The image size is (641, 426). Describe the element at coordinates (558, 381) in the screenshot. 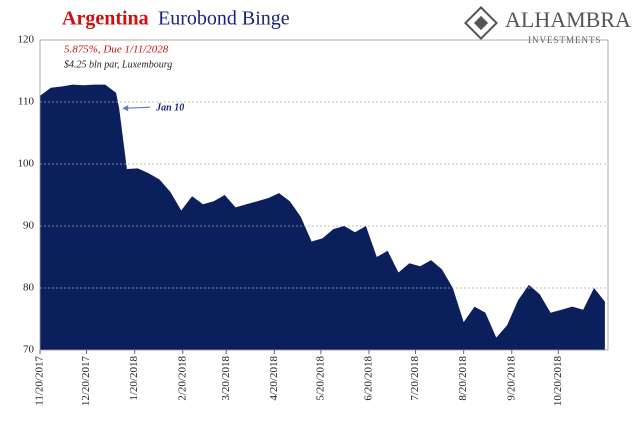

I see `x-tick-label: 10/20/2018` at that location.